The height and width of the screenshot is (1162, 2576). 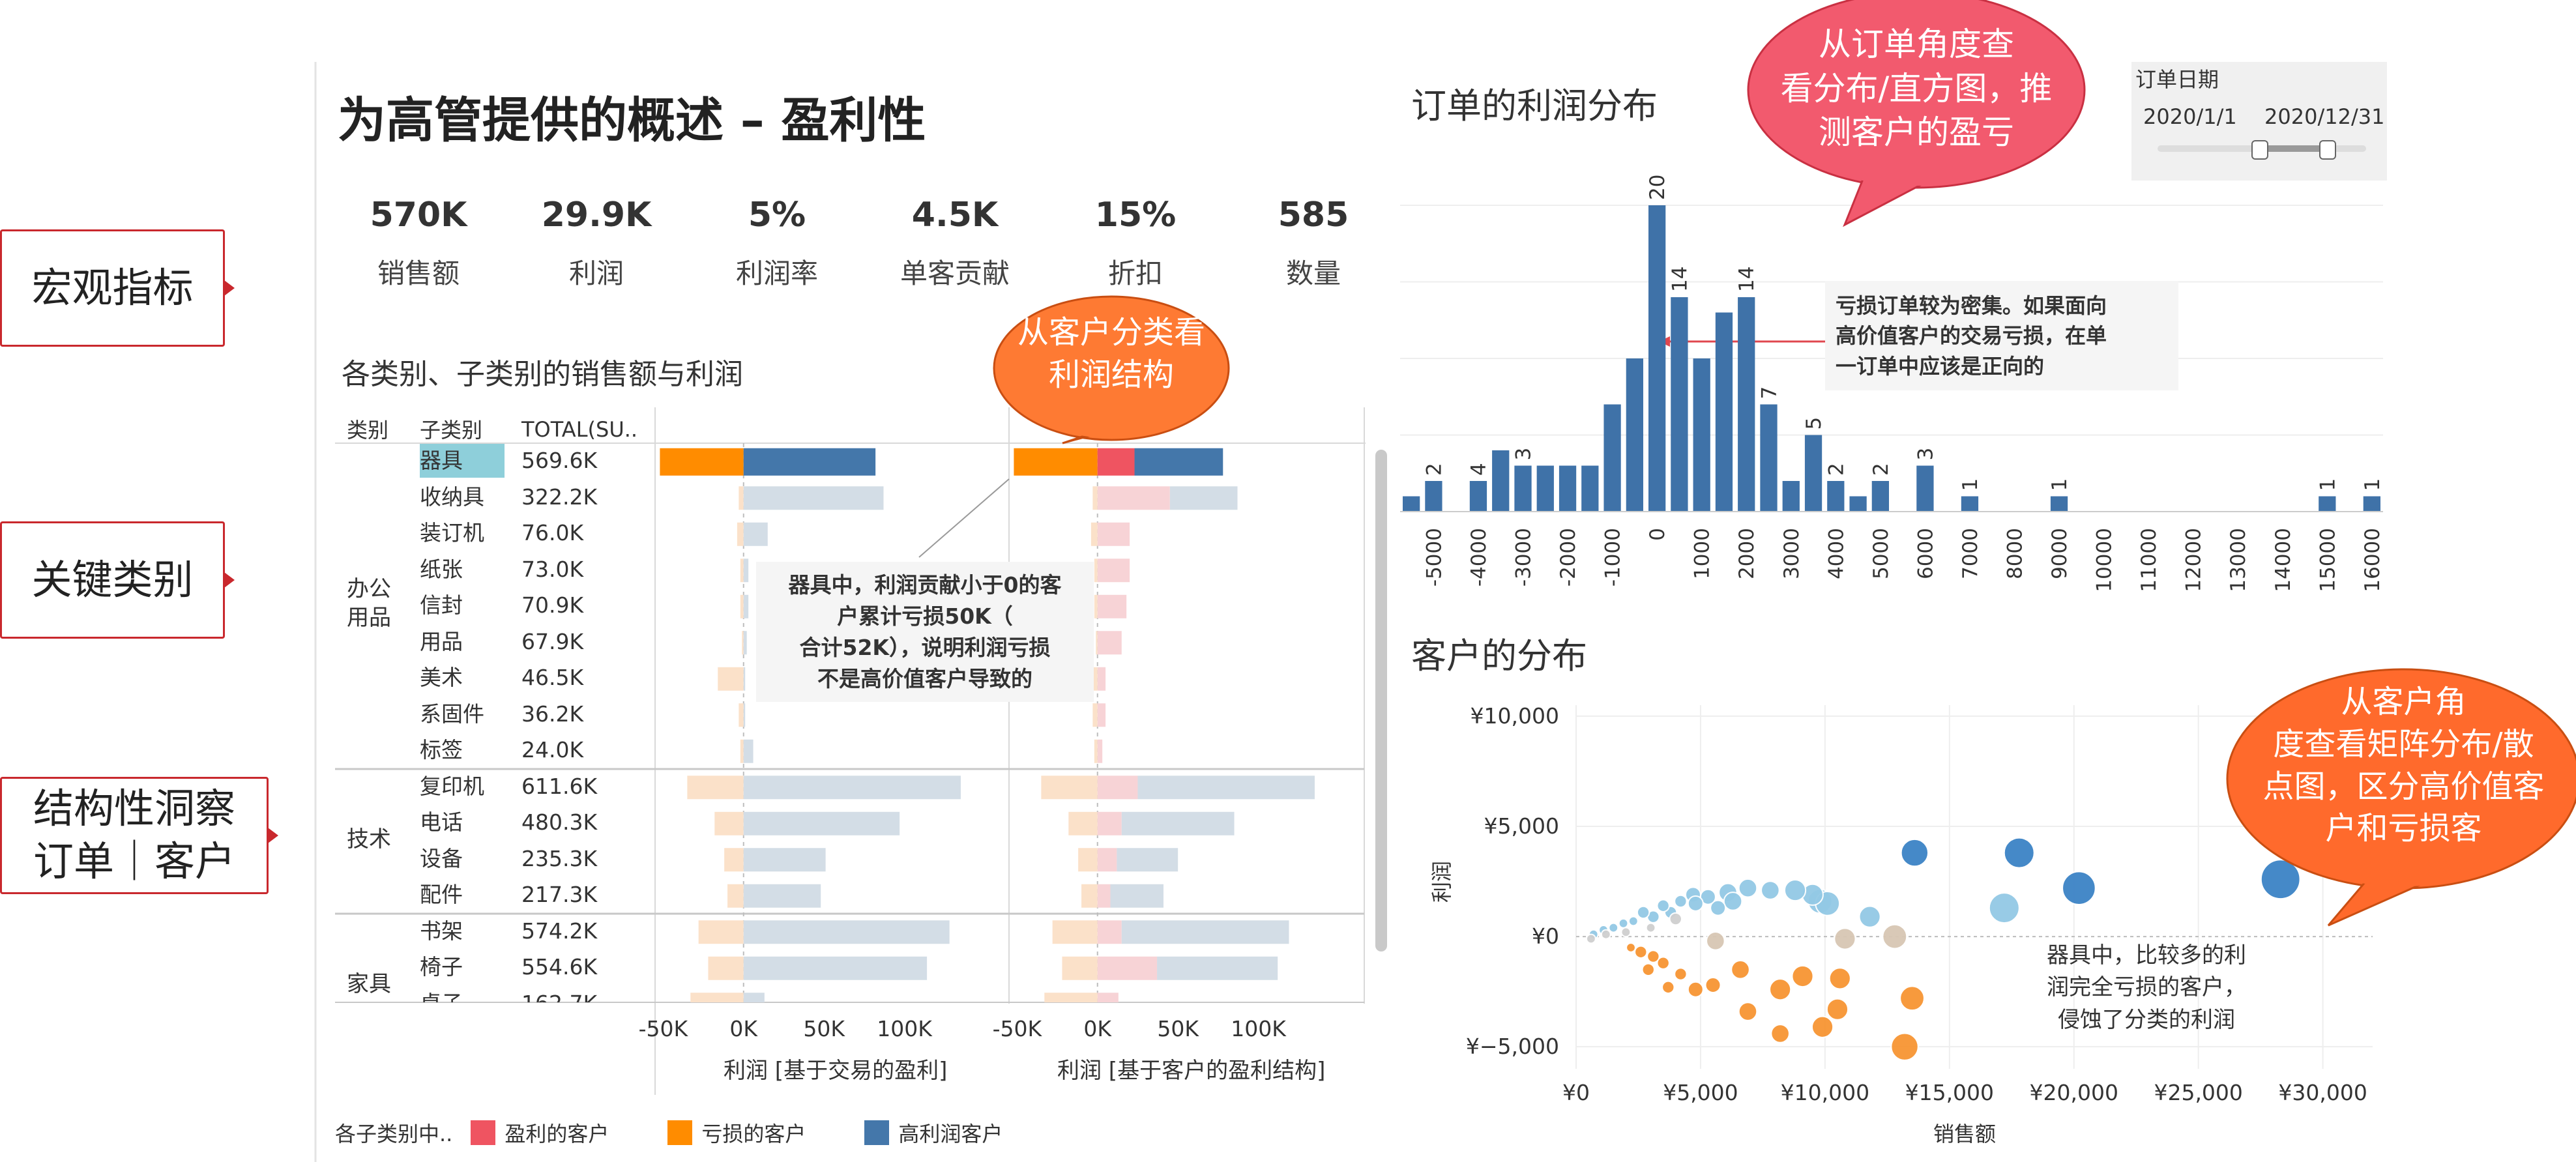 What do you see at coordinates (1925, 454) in the screenshot?
I see `histogram-data-label: 3` at bounding box center [1925, 454].